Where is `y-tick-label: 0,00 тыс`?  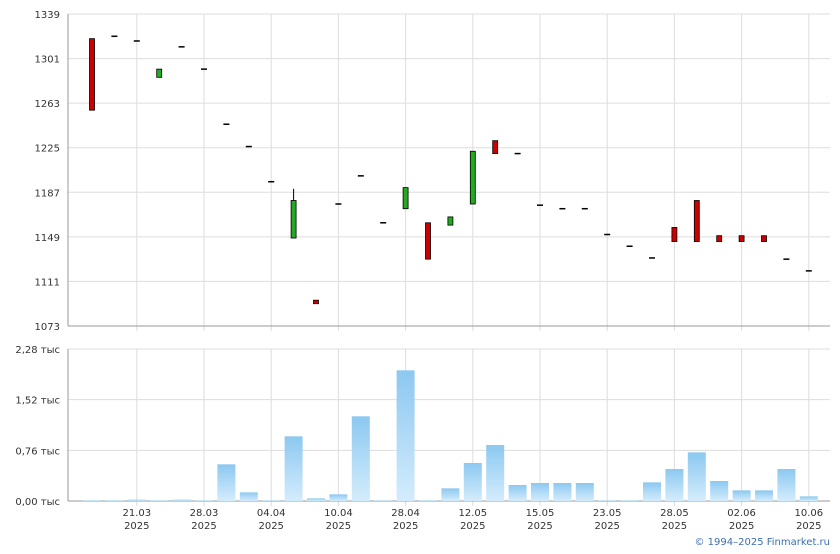
y-tick-label: 0,00 тыс is located at coordinates (37, 502).